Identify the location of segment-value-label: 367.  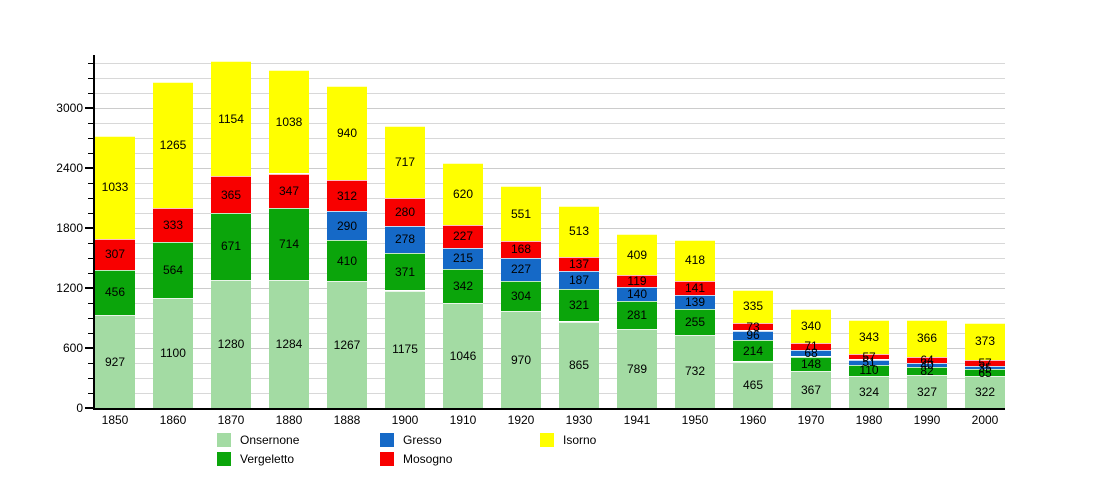
(811, 389).